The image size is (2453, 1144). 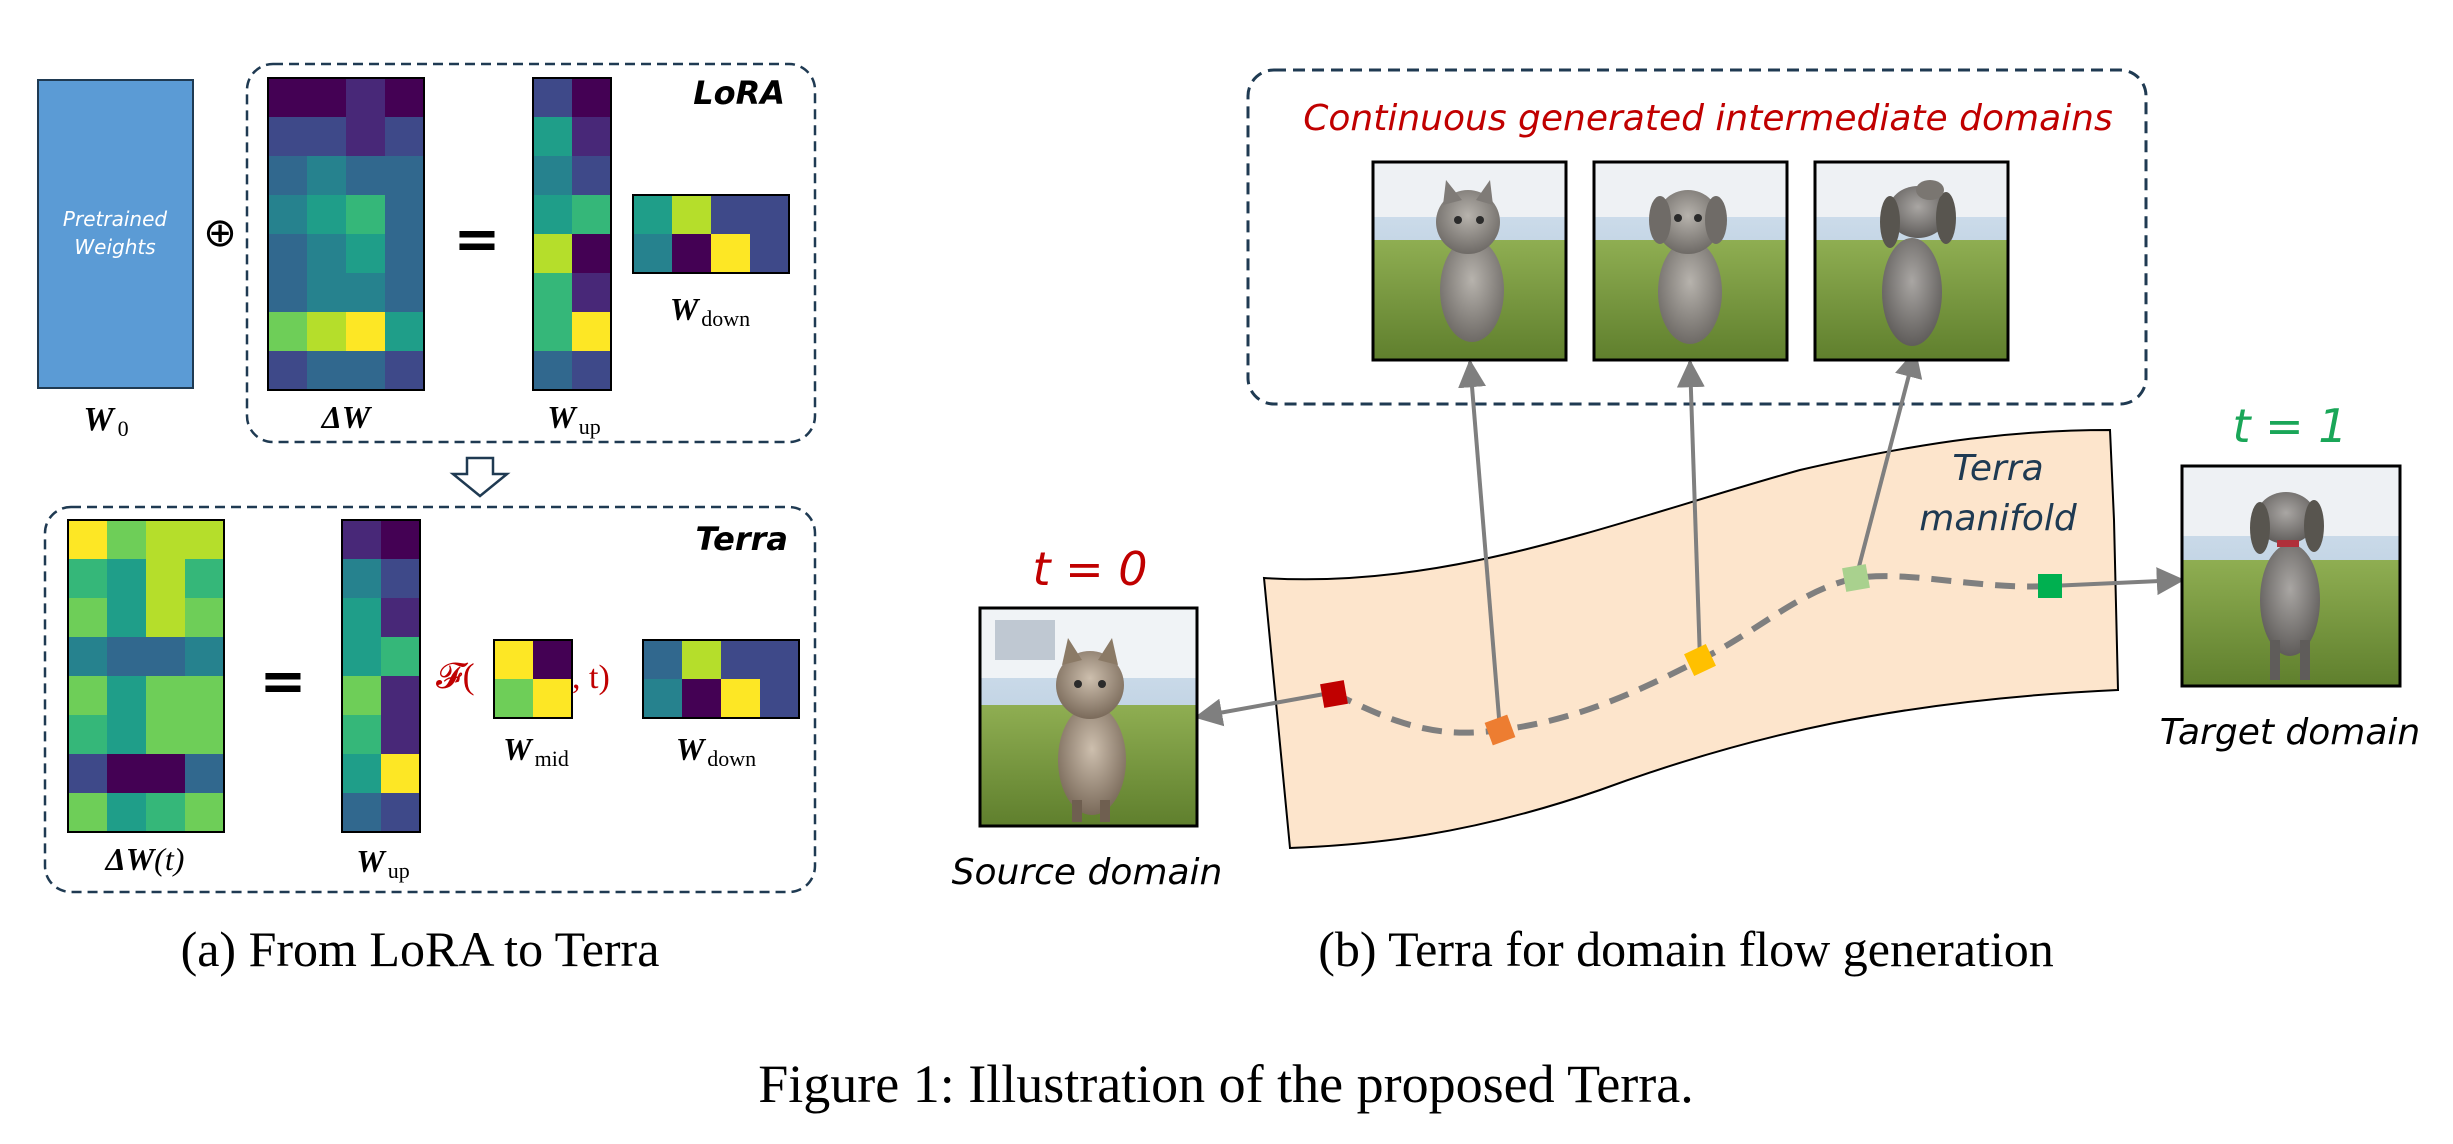 I want to click on pretrained-weights-block, so click(x=115, y=234).